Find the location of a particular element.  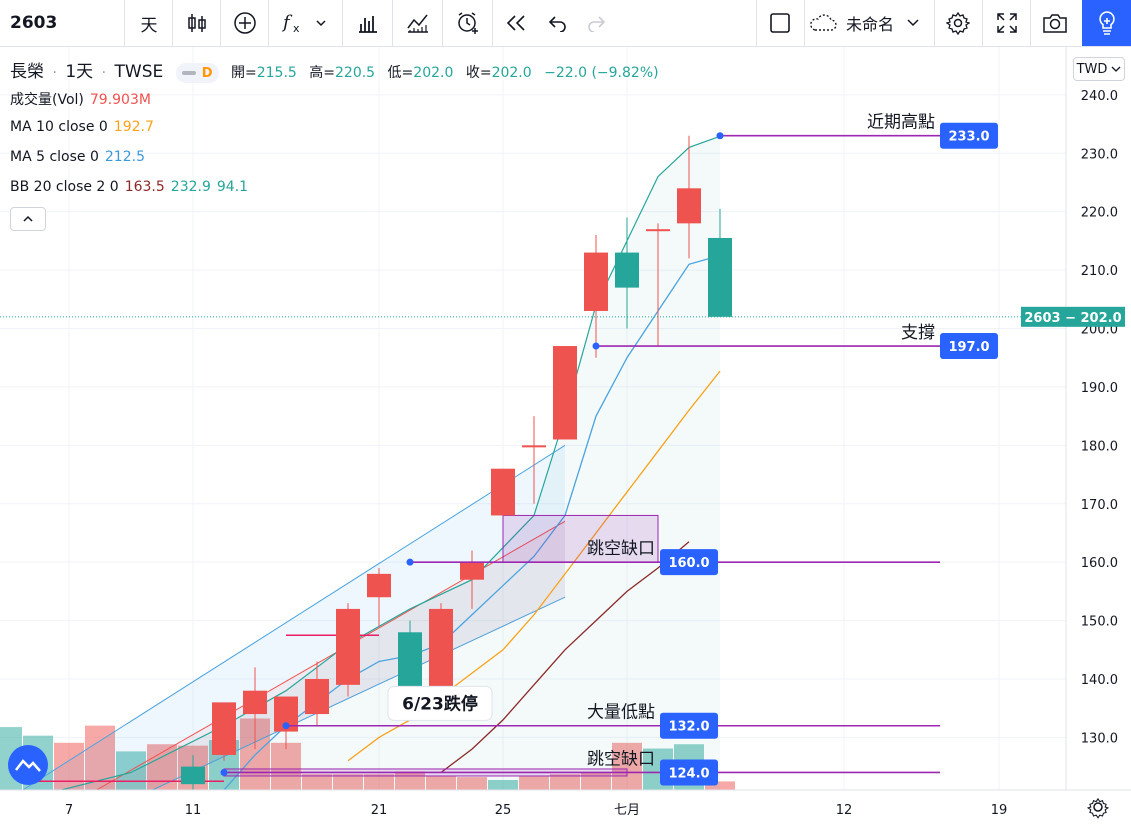

bb-legend: BB 20 close 2 0 163.5 232.9 94.1 is located at coordinates (129, 187).